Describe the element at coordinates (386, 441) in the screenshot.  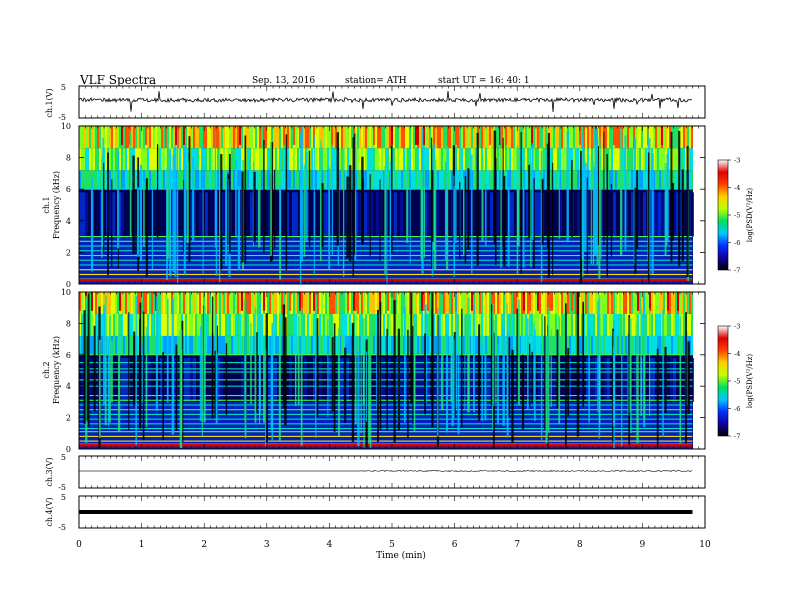
I see `psd-line` at that location.